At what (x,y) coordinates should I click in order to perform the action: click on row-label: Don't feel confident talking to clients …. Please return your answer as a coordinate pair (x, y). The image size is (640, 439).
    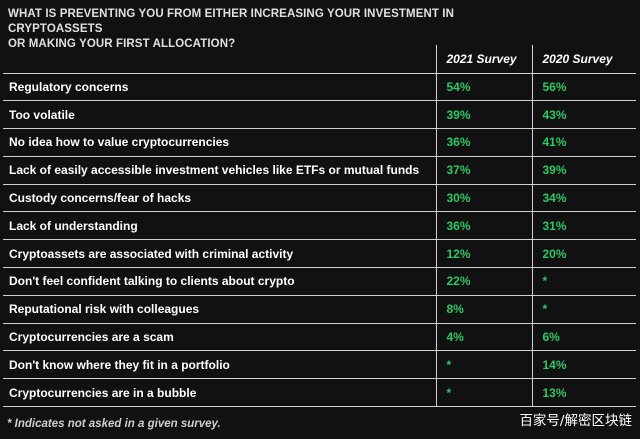
    Looking at the image, I should click on (219, 281).